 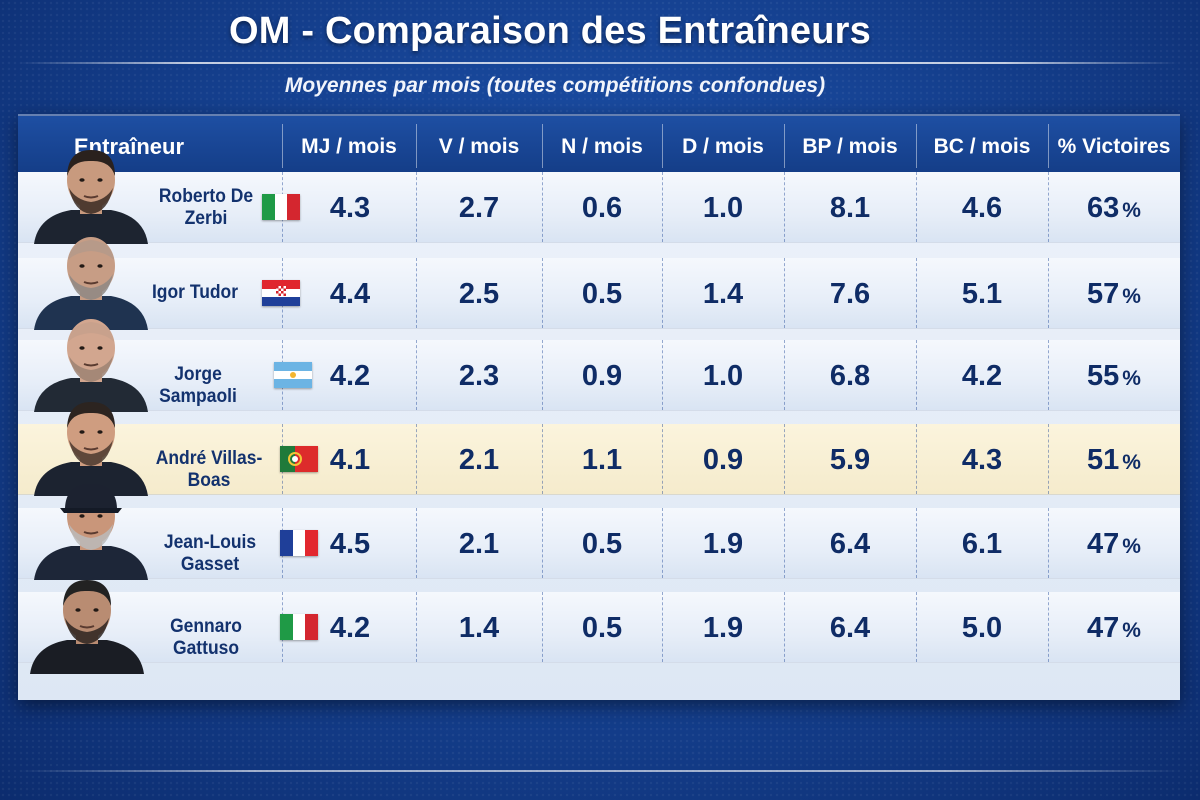 I want to click on header-bp: BP / mois, so click(x=850, y=146).